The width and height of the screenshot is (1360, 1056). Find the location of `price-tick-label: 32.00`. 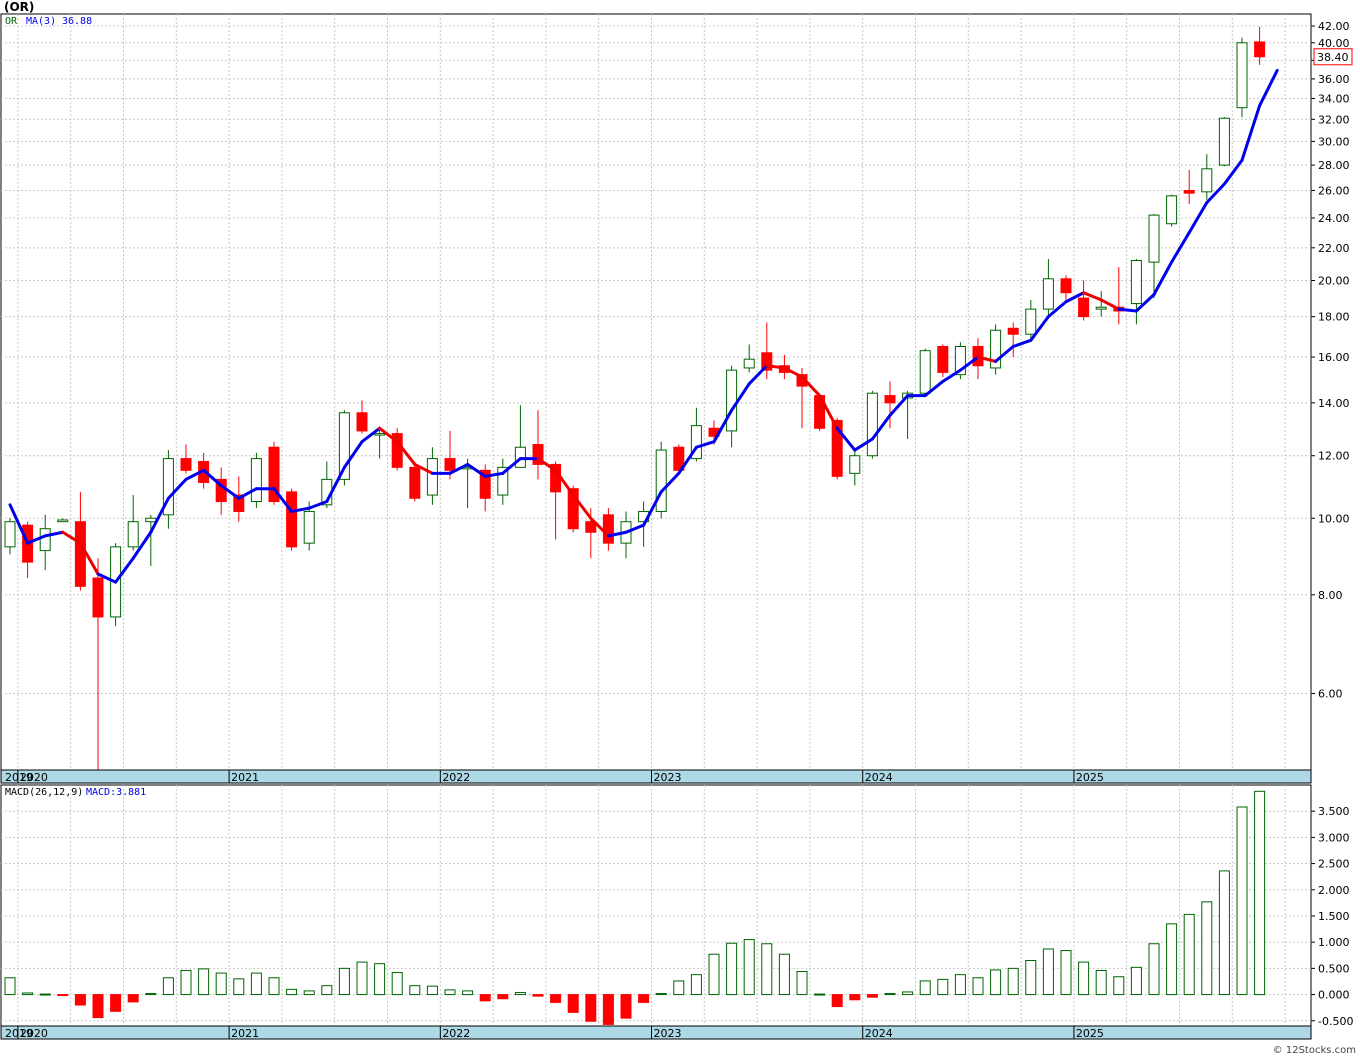

price-tick-label: 32.00 is located at coordinates (1334, 119).